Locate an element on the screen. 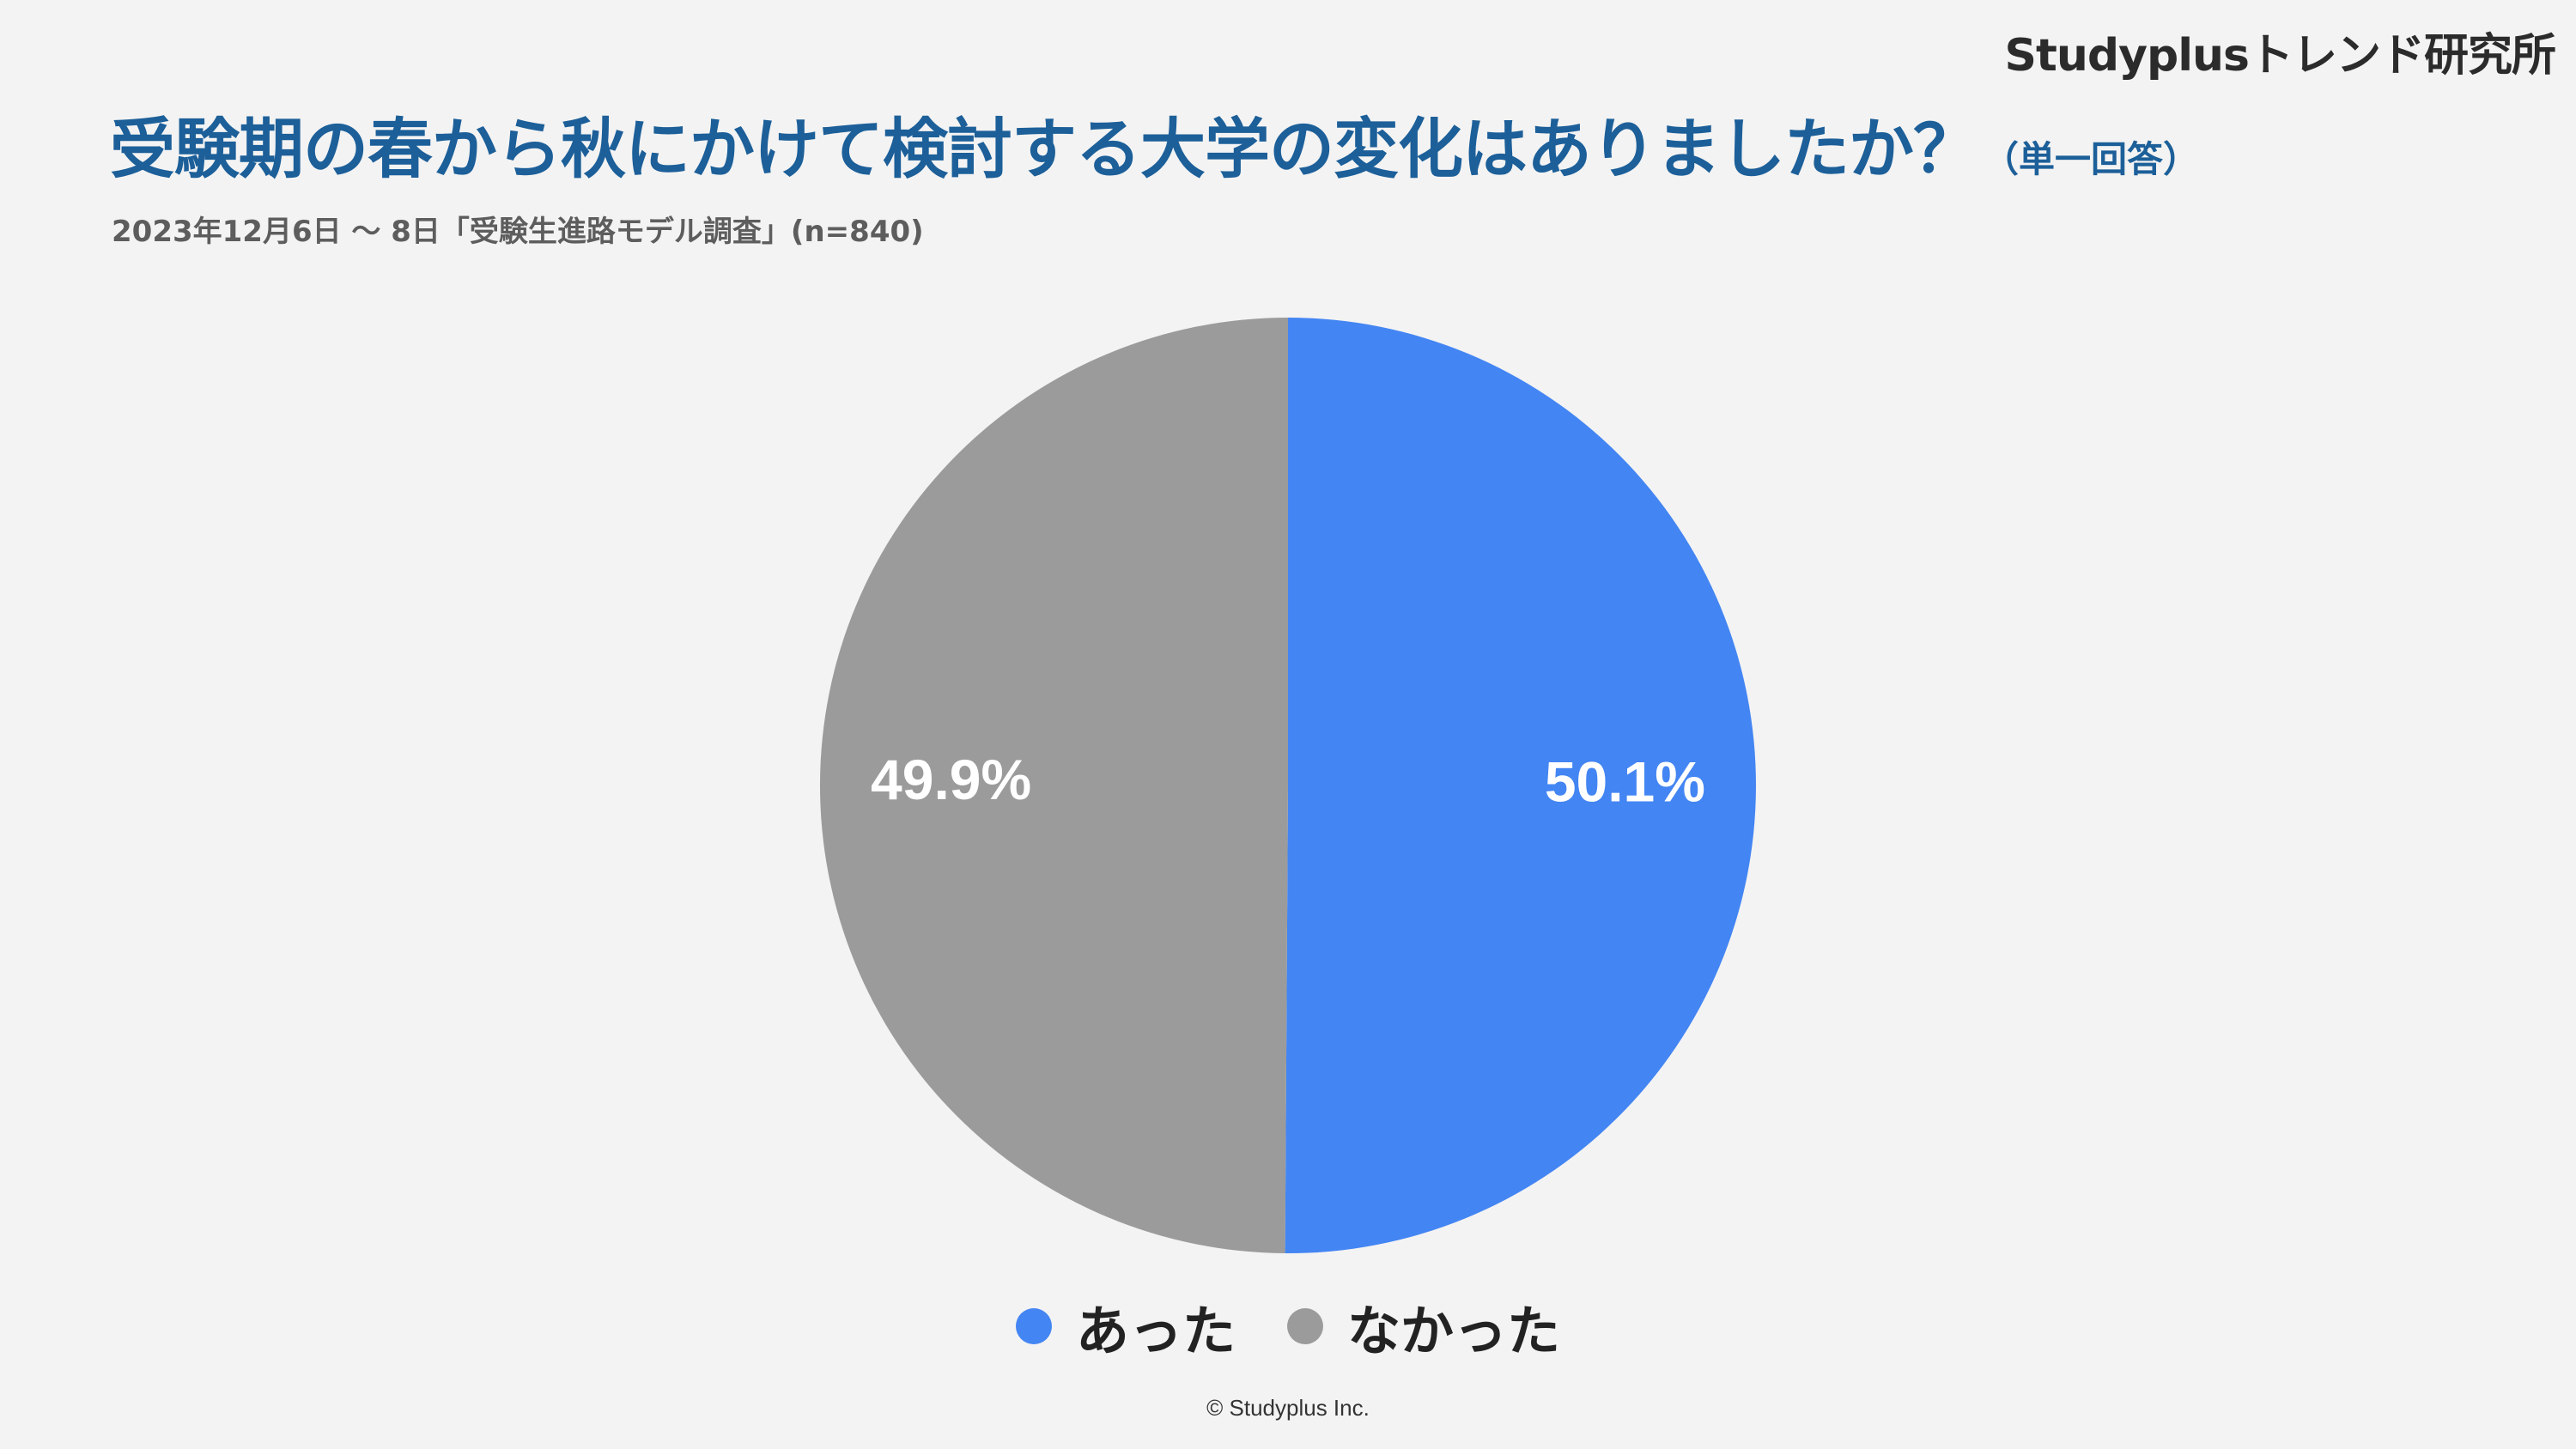  survey-subtitle: 2023年12月6日 〜 8日「受験生進路モデル調査」(n=840) is located at coordinates (518, 232).